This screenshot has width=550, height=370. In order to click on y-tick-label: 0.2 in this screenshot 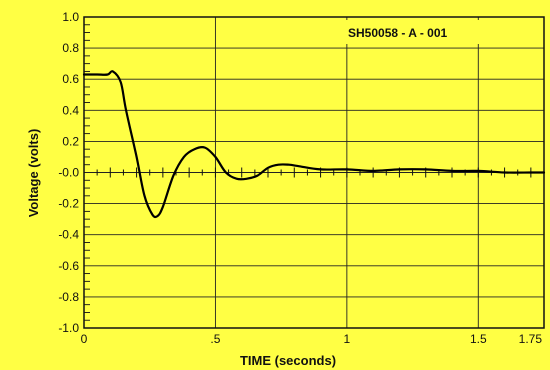, I will do `click(70, 141)`.